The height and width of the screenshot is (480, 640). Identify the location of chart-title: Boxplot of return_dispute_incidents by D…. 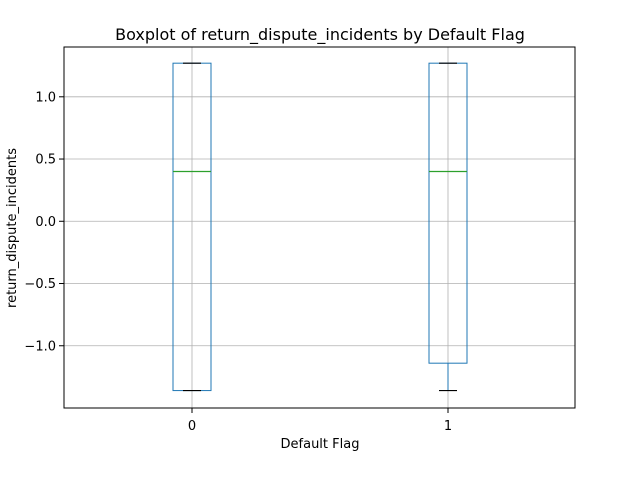
(320, 35).